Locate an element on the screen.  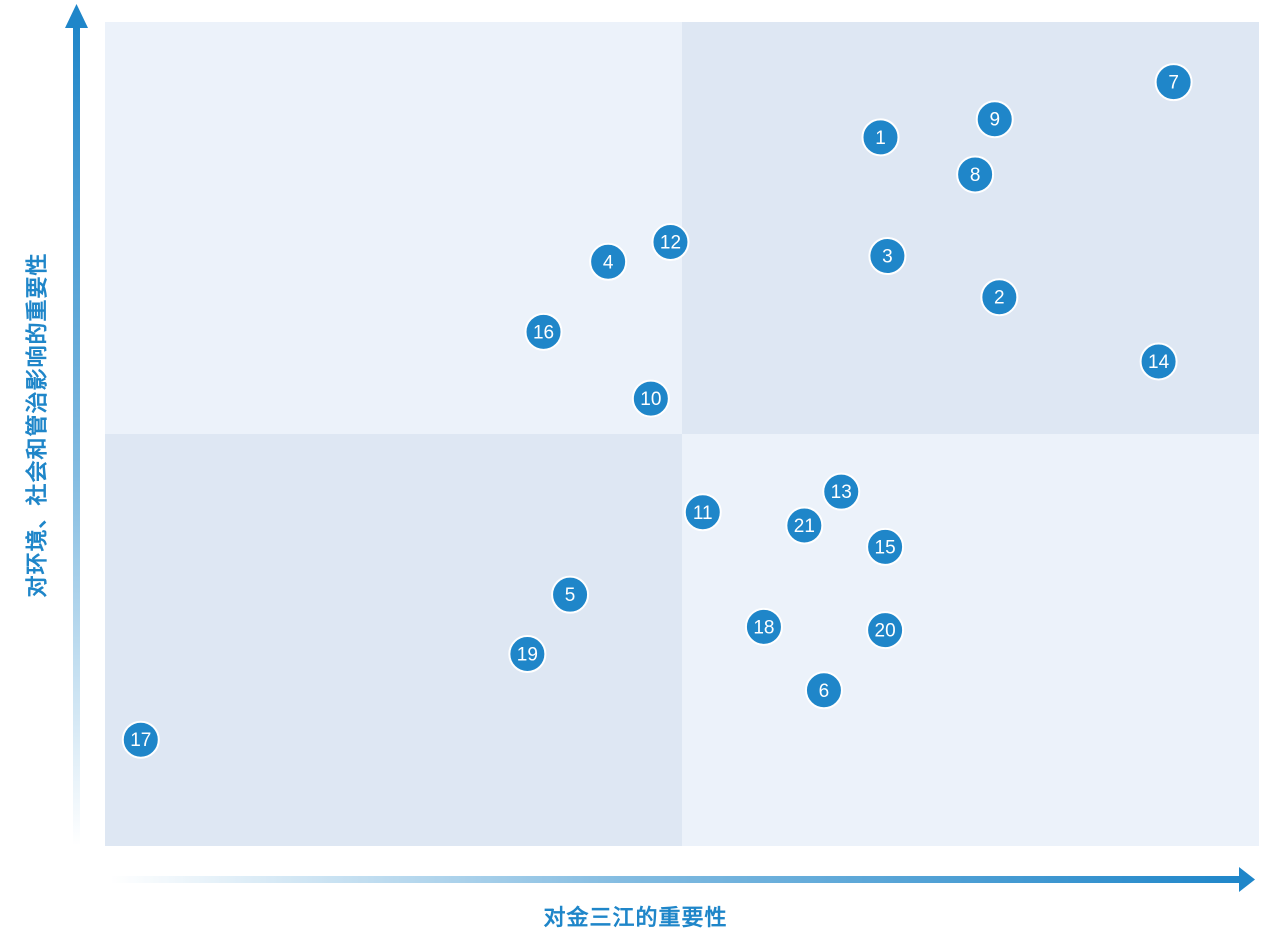
data-point: 12 is located at coordinates (670, 242).